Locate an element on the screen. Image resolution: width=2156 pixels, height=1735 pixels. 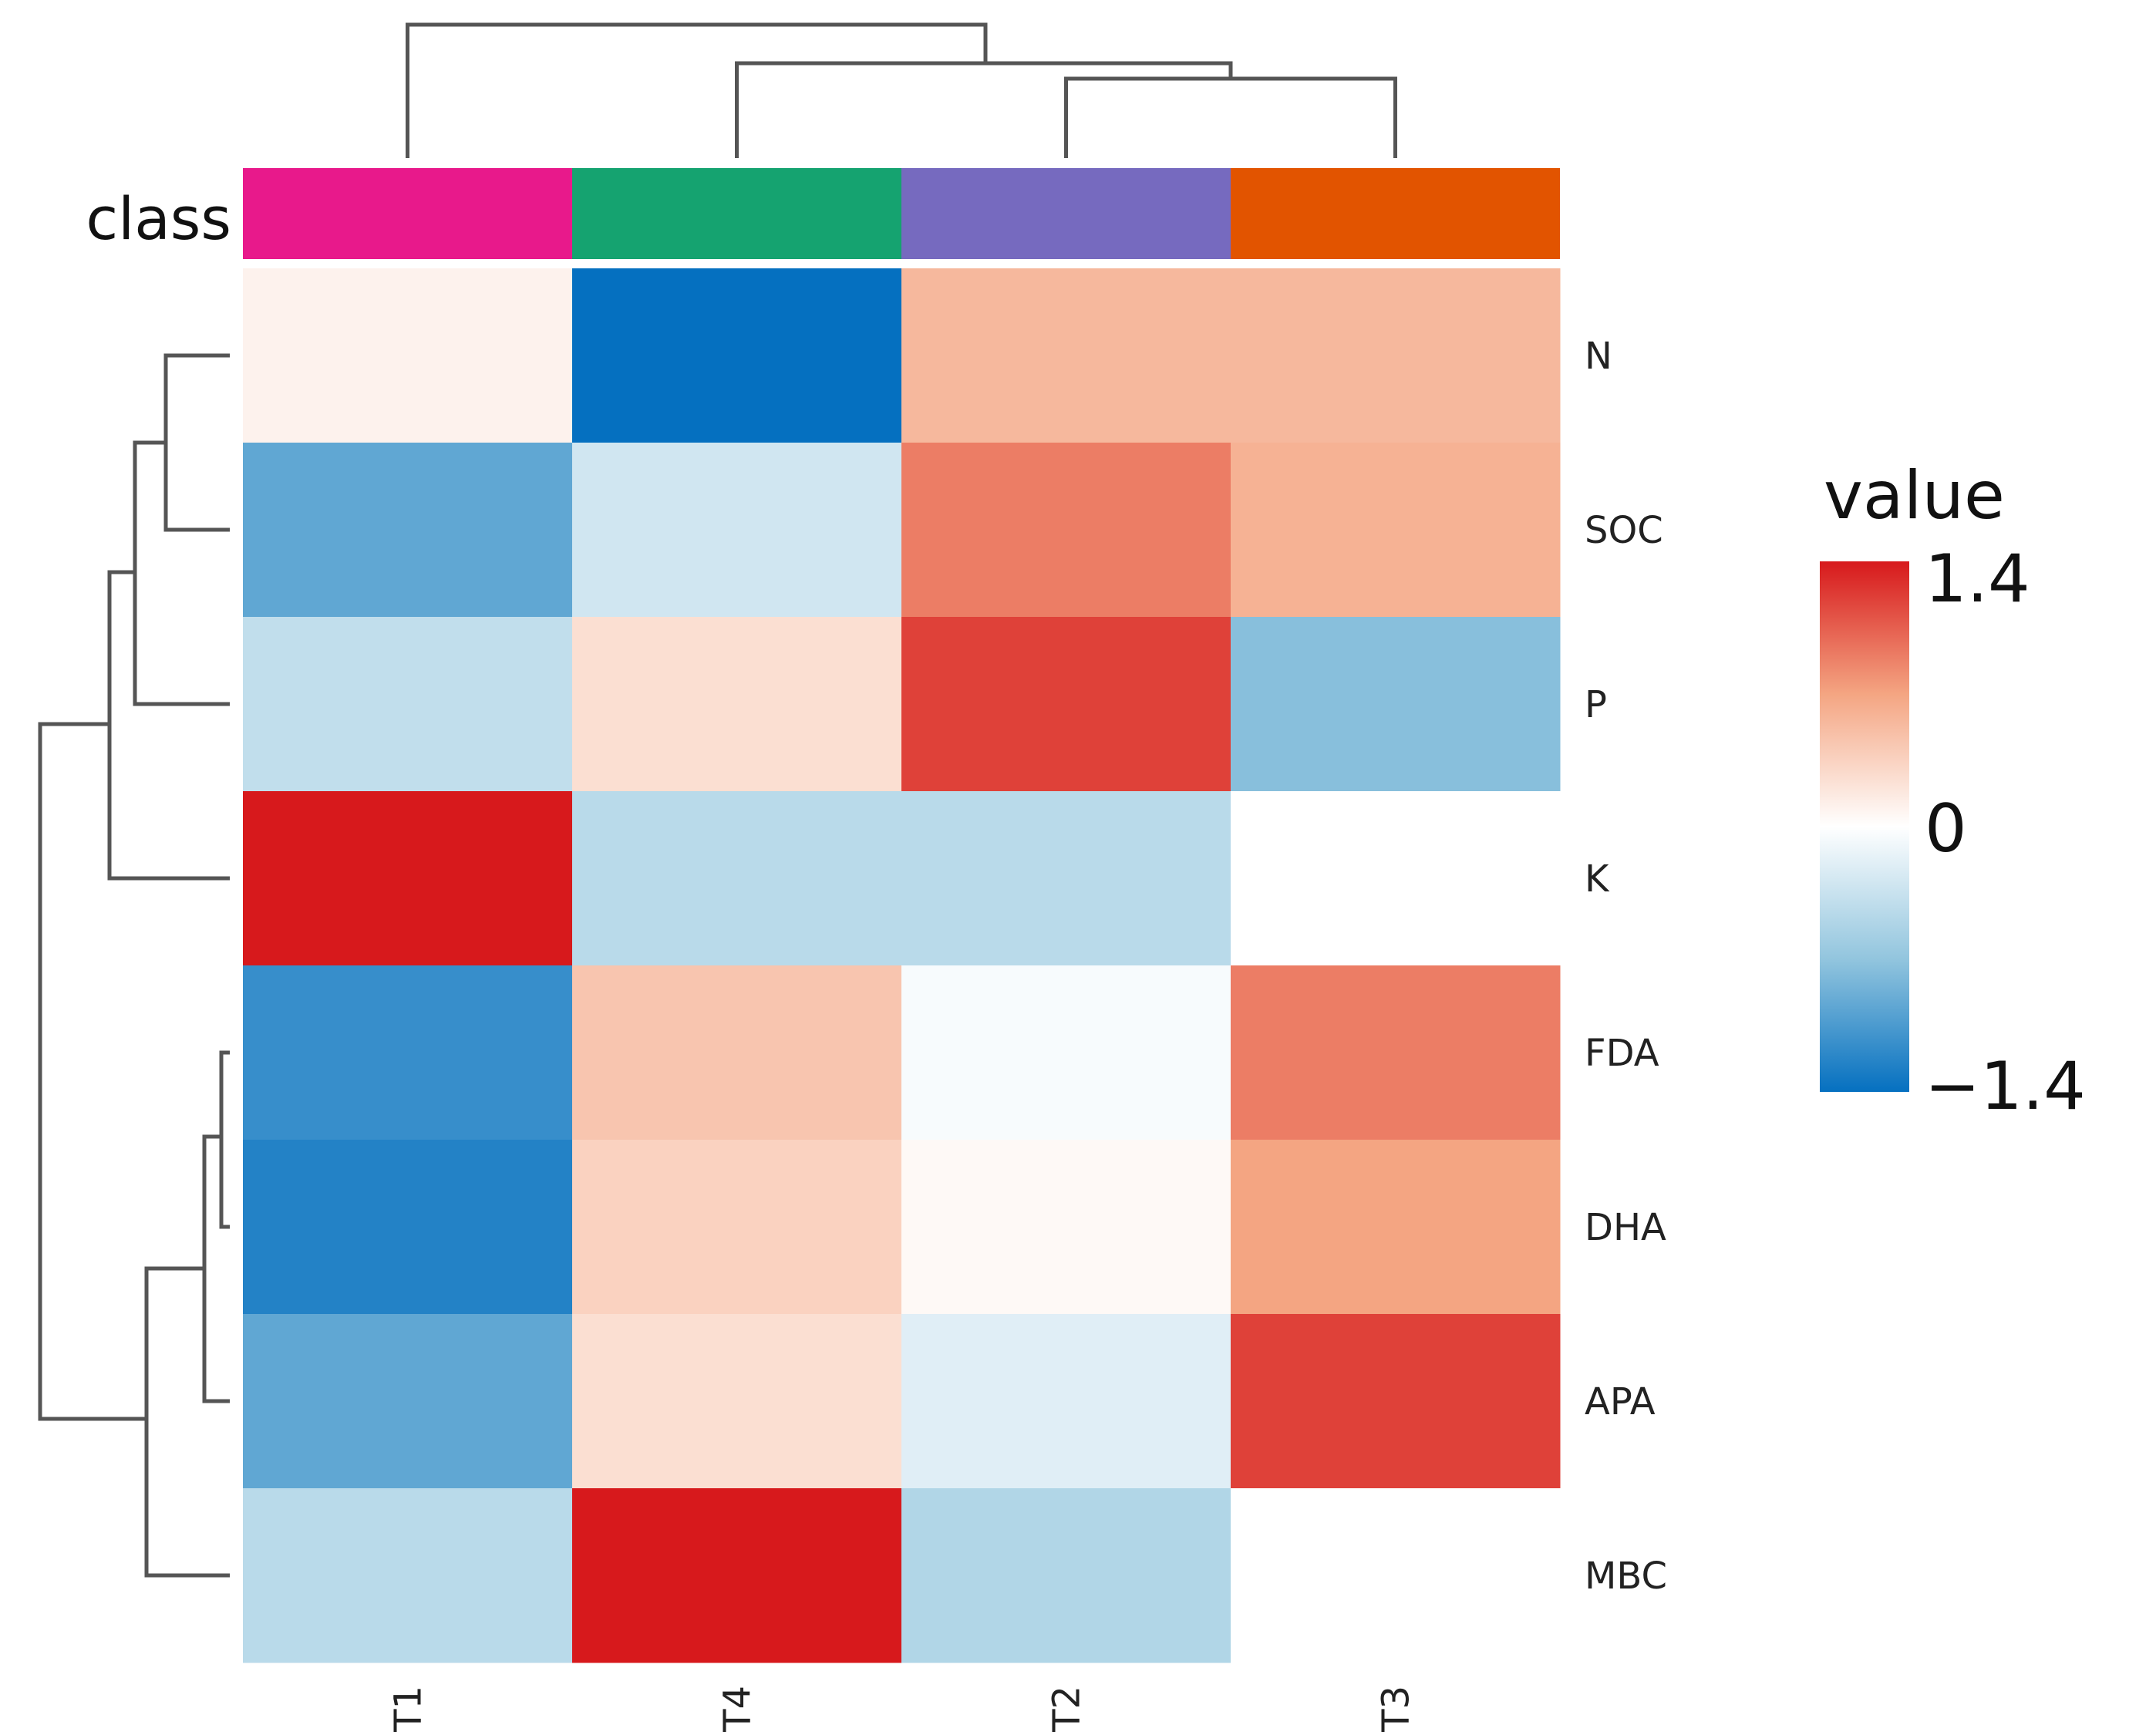
column-labels: T1 T4 T2 T3 is located at coordinates (903, 1709).